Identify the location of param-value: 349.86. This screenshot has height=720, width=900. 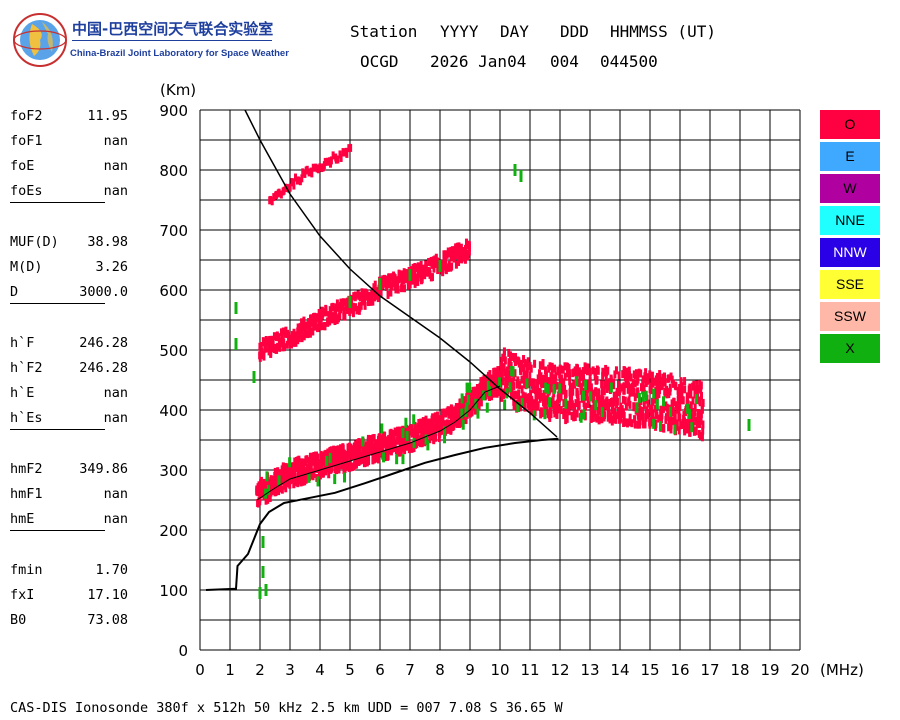
(103, 469).